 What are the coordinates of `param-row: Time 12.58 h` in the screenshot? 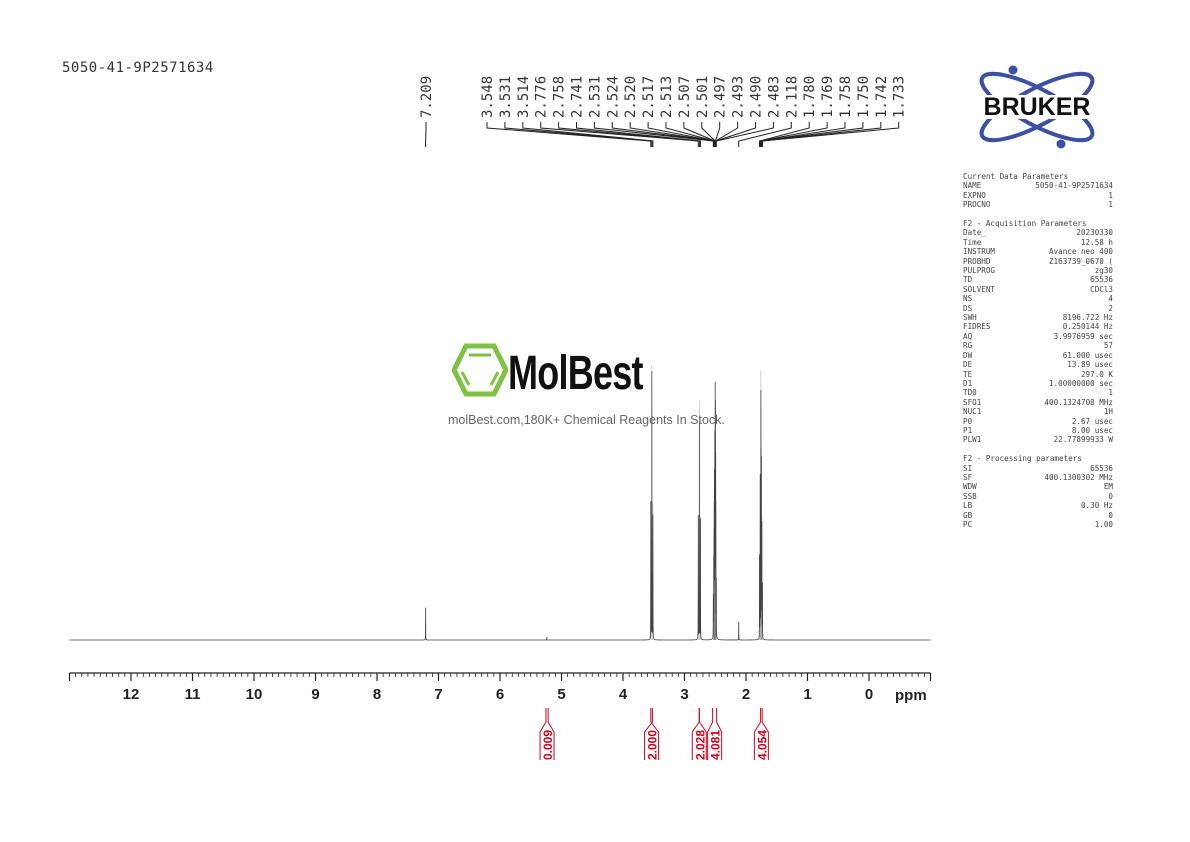 It's located at (1038, 242).